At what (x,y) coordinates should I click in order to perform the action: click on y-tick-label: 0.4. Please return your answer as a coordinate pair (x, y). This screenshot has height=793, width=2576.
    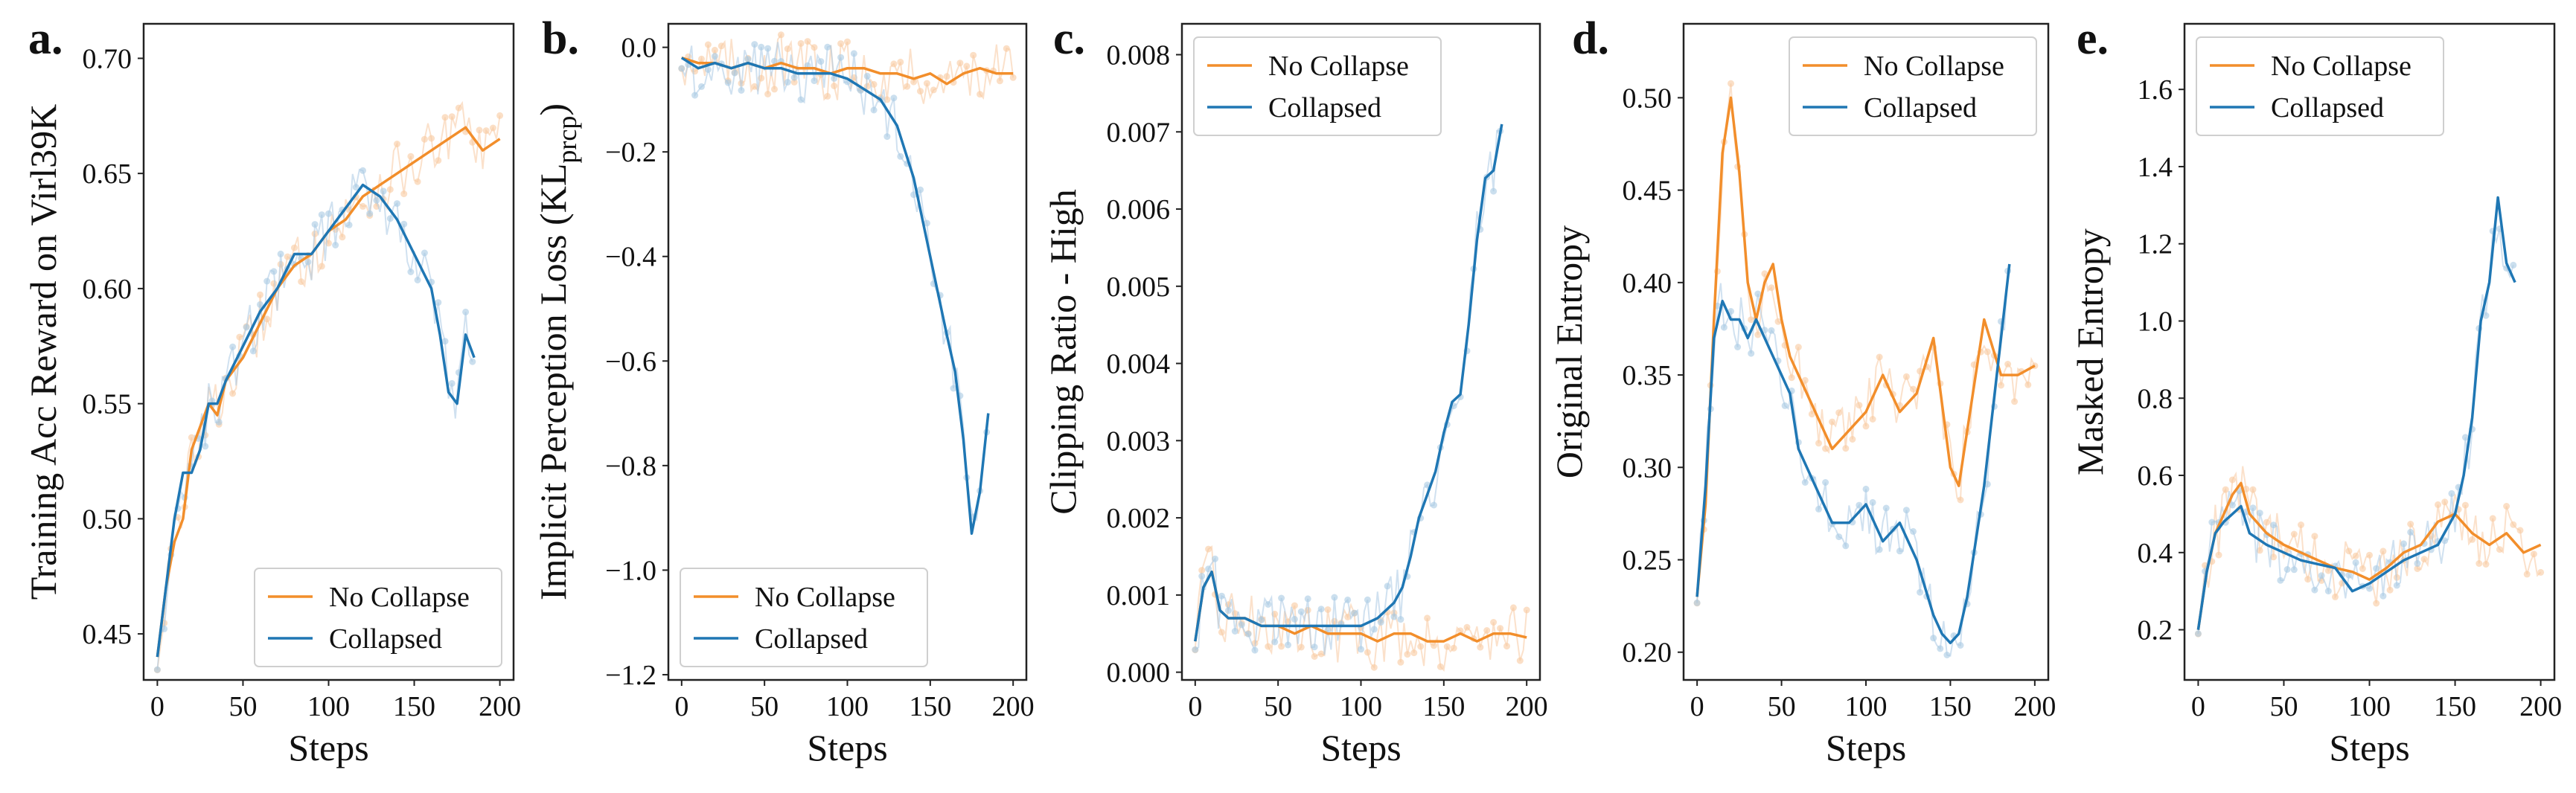
    Looking at the image, I should click on (2155, 553).